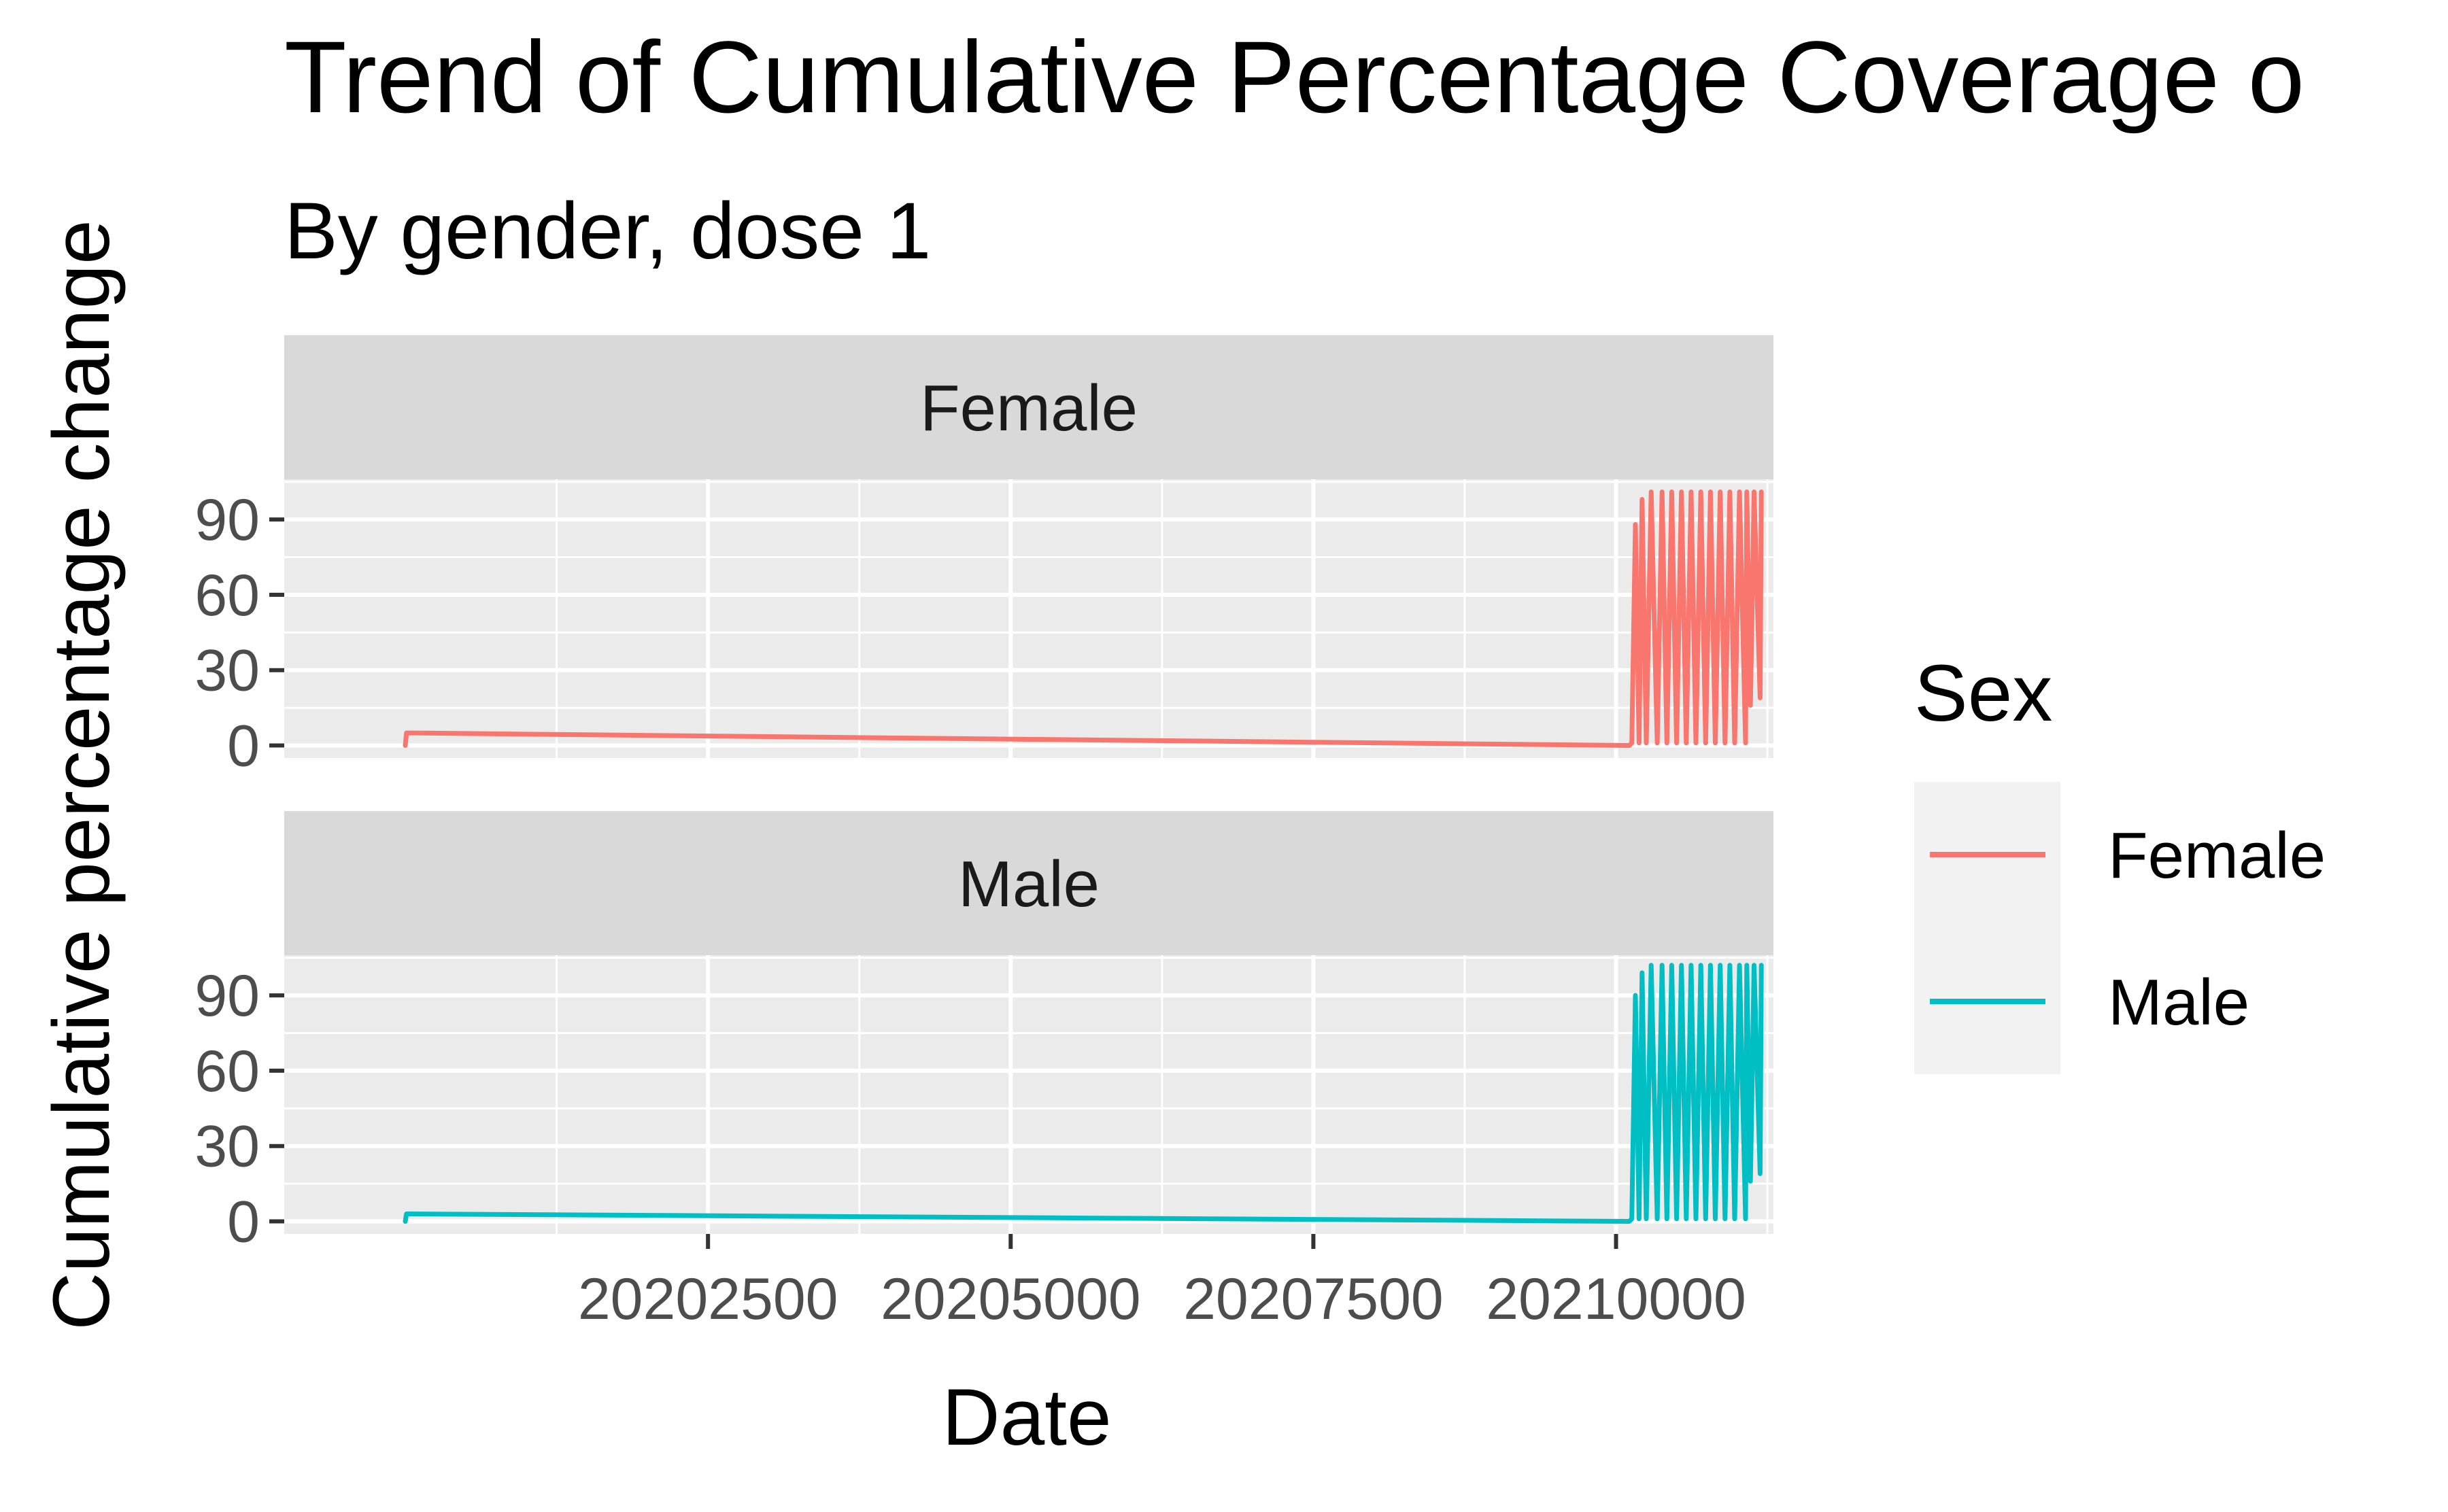 The image size is (2448, 1512). Describe the element at coordinates (1011, 1299) in the screenshot. I see `x-tick-label: 20205000` at that location.